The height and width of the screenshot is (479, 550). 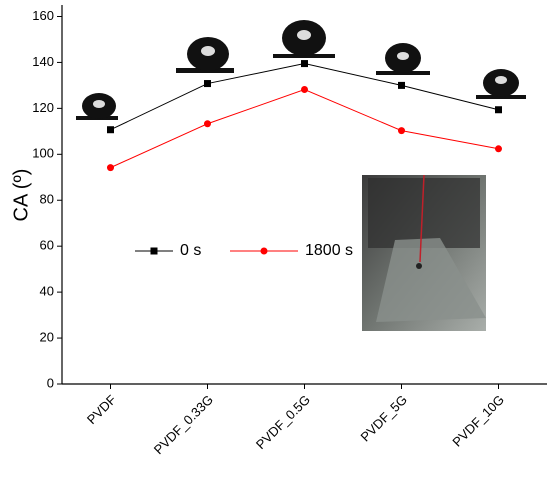 What do you see at coordinates (47, 336) in the screenshot?
I see `y-tick-label: 20` at bounding box center [47, 336].